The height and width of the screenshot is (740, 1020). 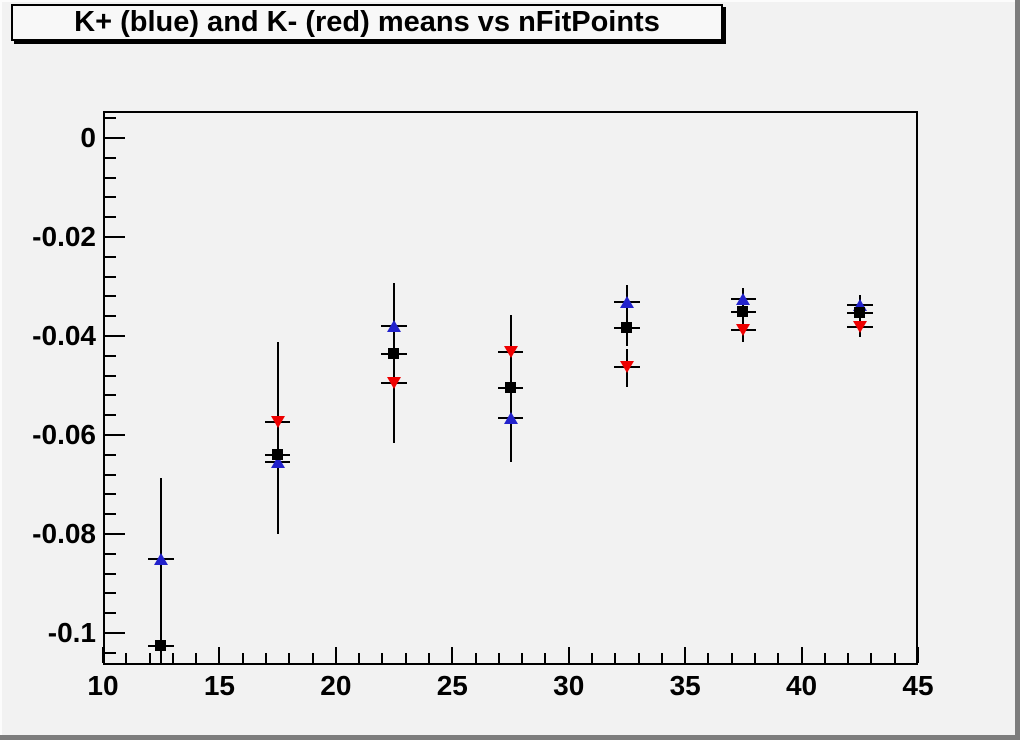 What do you see at coordinates (64, 533) in the screenshot?
I see `y-axis-tick-label: -0.08` at bounding box center [64, 533].